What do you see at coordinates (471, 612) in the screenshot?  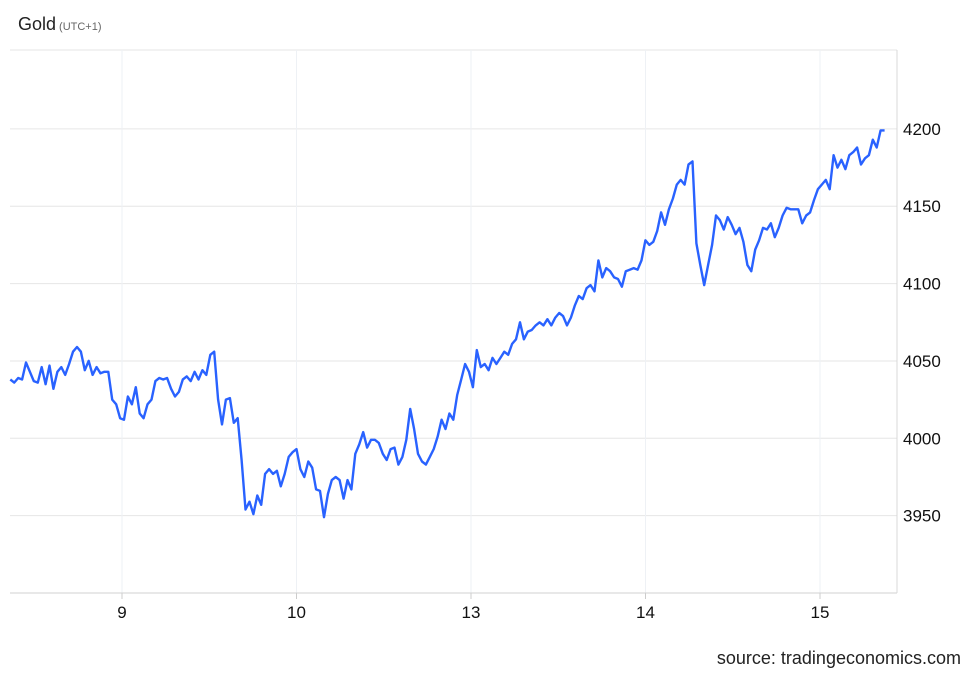 I see `x-tick-label: 13` at bounding box center [471, 612].